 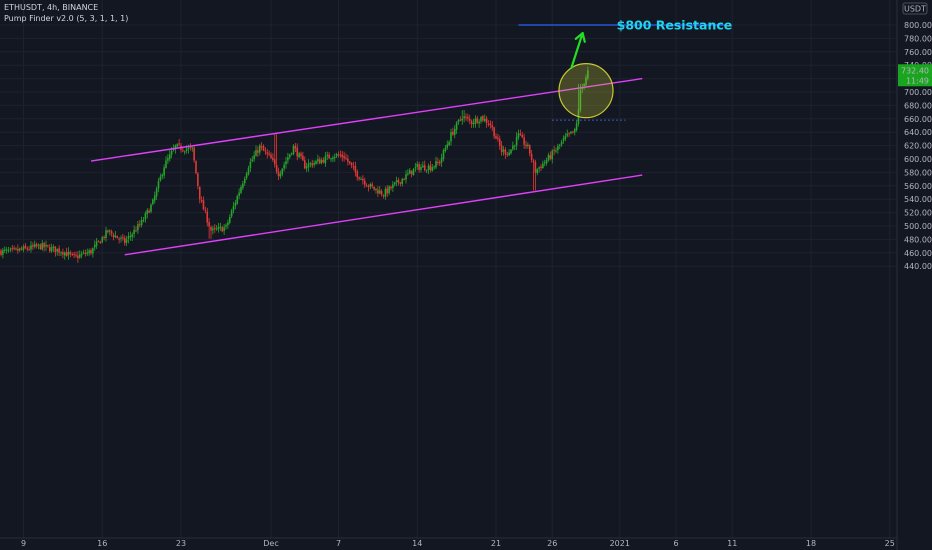 I want to click on time-tick-label: 6, so click(x=675, y=543).